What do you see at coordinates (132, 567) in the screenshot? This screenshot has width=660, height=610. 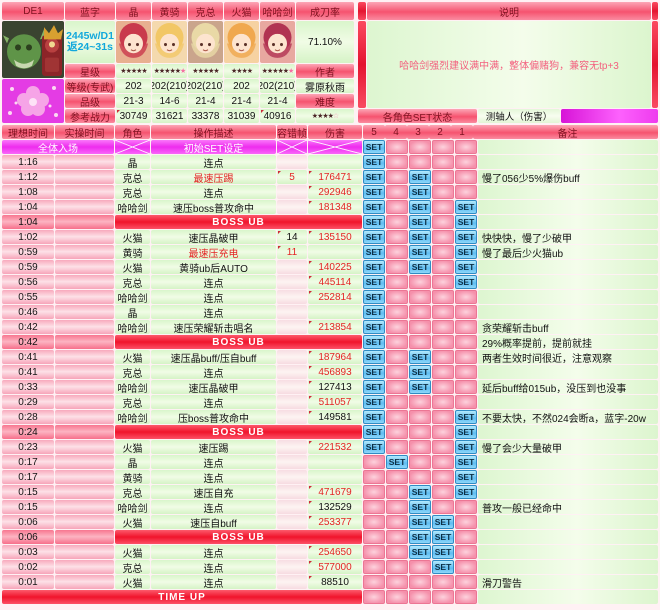 I see `role-cell: 克总` at bounding box center [132, 567].